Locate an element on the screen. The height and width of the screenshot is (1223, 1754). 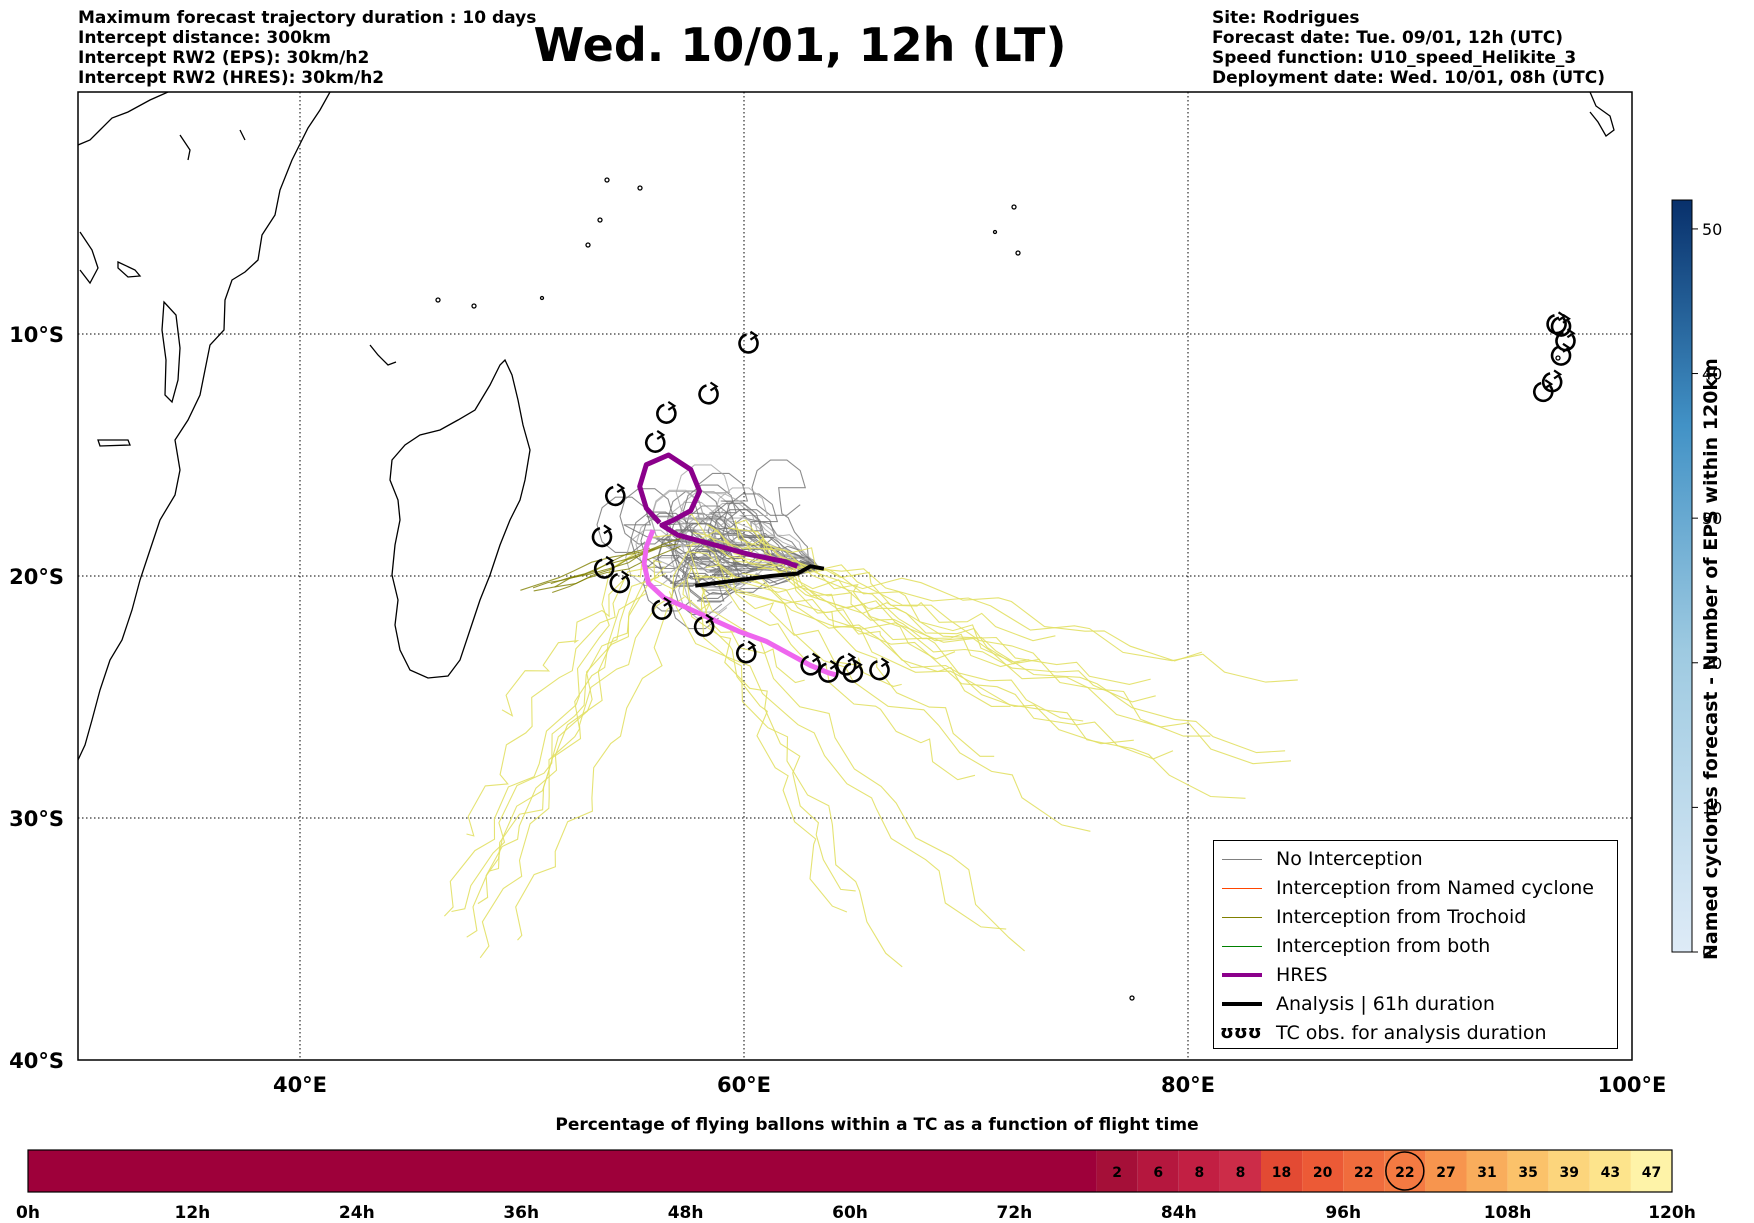
colorbar-tick-label: 50 is located at coordinates (1712, 229).